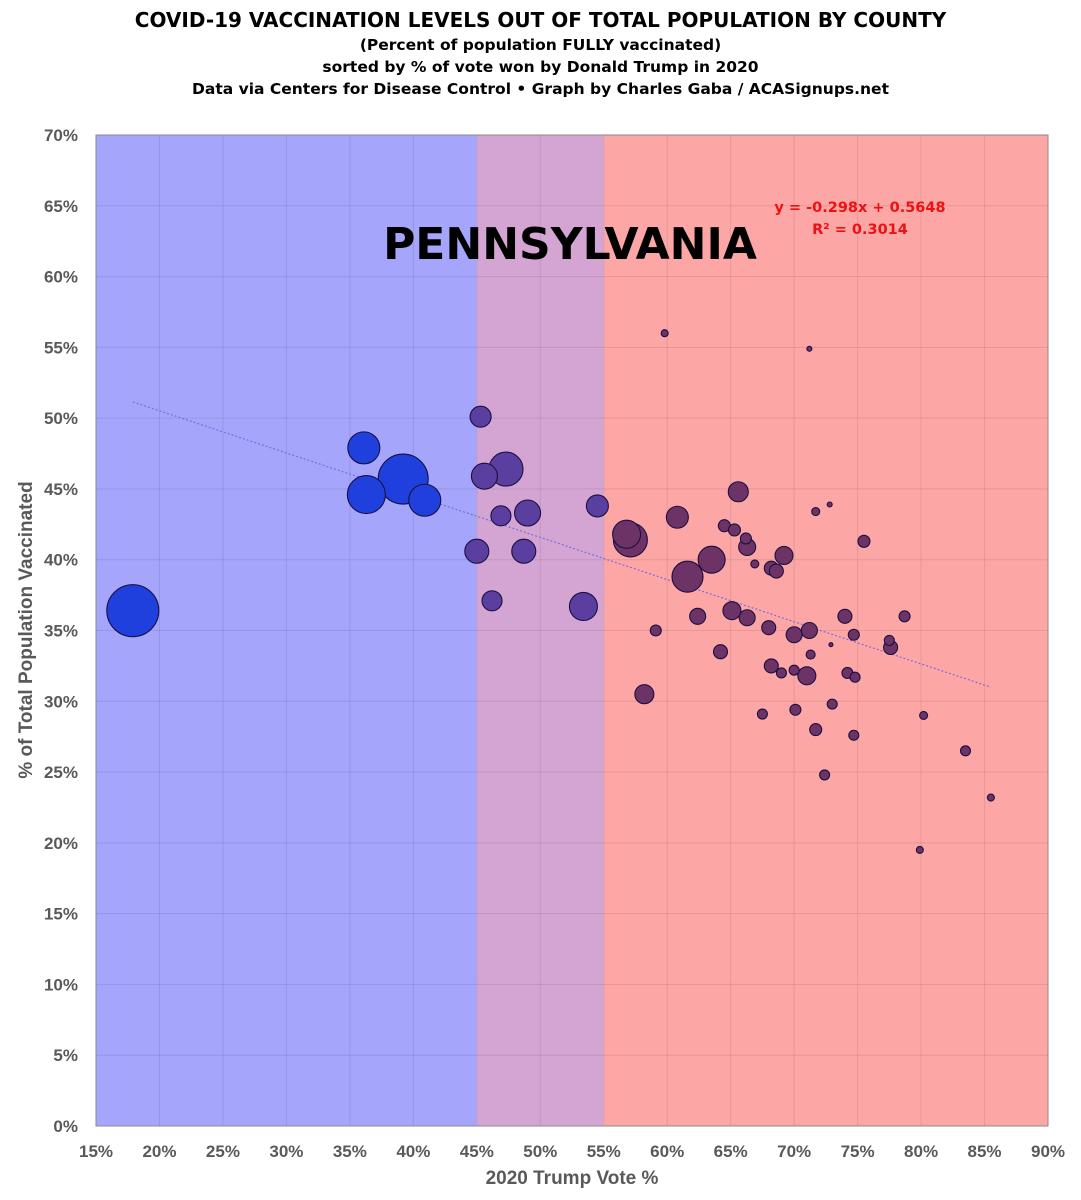  Describe the element at coordinates (61, 277) in the screenshot. I see `y-tick-label: 60%` at that location.